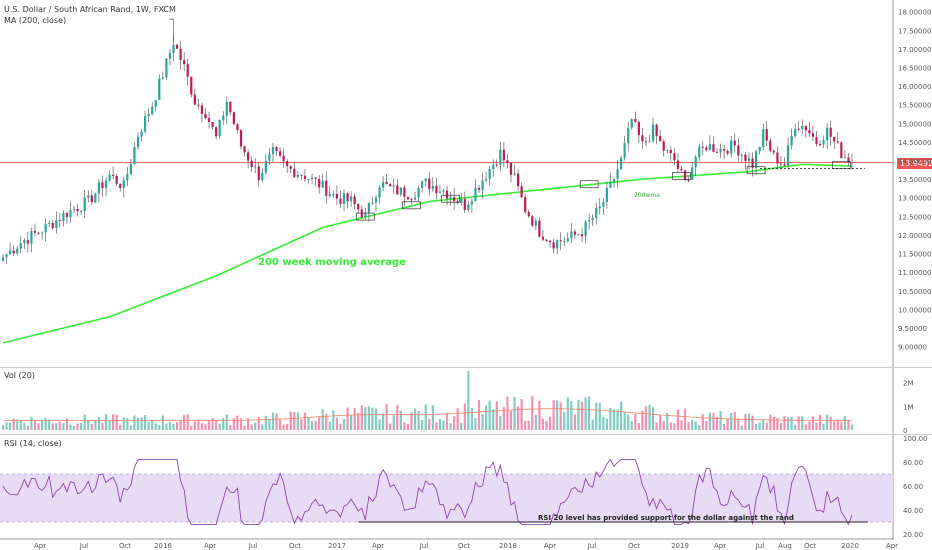 This screenshot has height=550, width=932. Describe the element at coordinates (914, 236) in the screenshot. I see `price-tick-label: 12.00000` at that location.